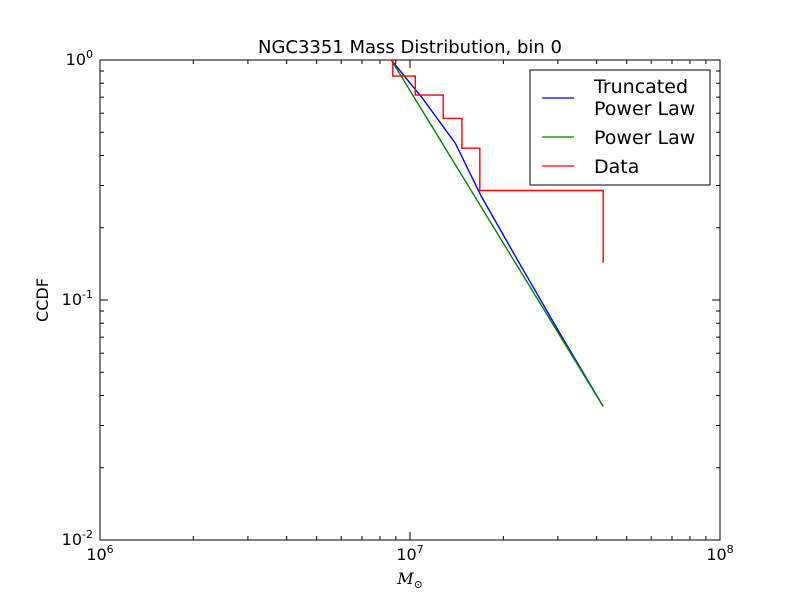 Image resolution: width=800 pixels, height=600 pixels. I want to click on y-tick-label: 10⁻², so click(77, 538).